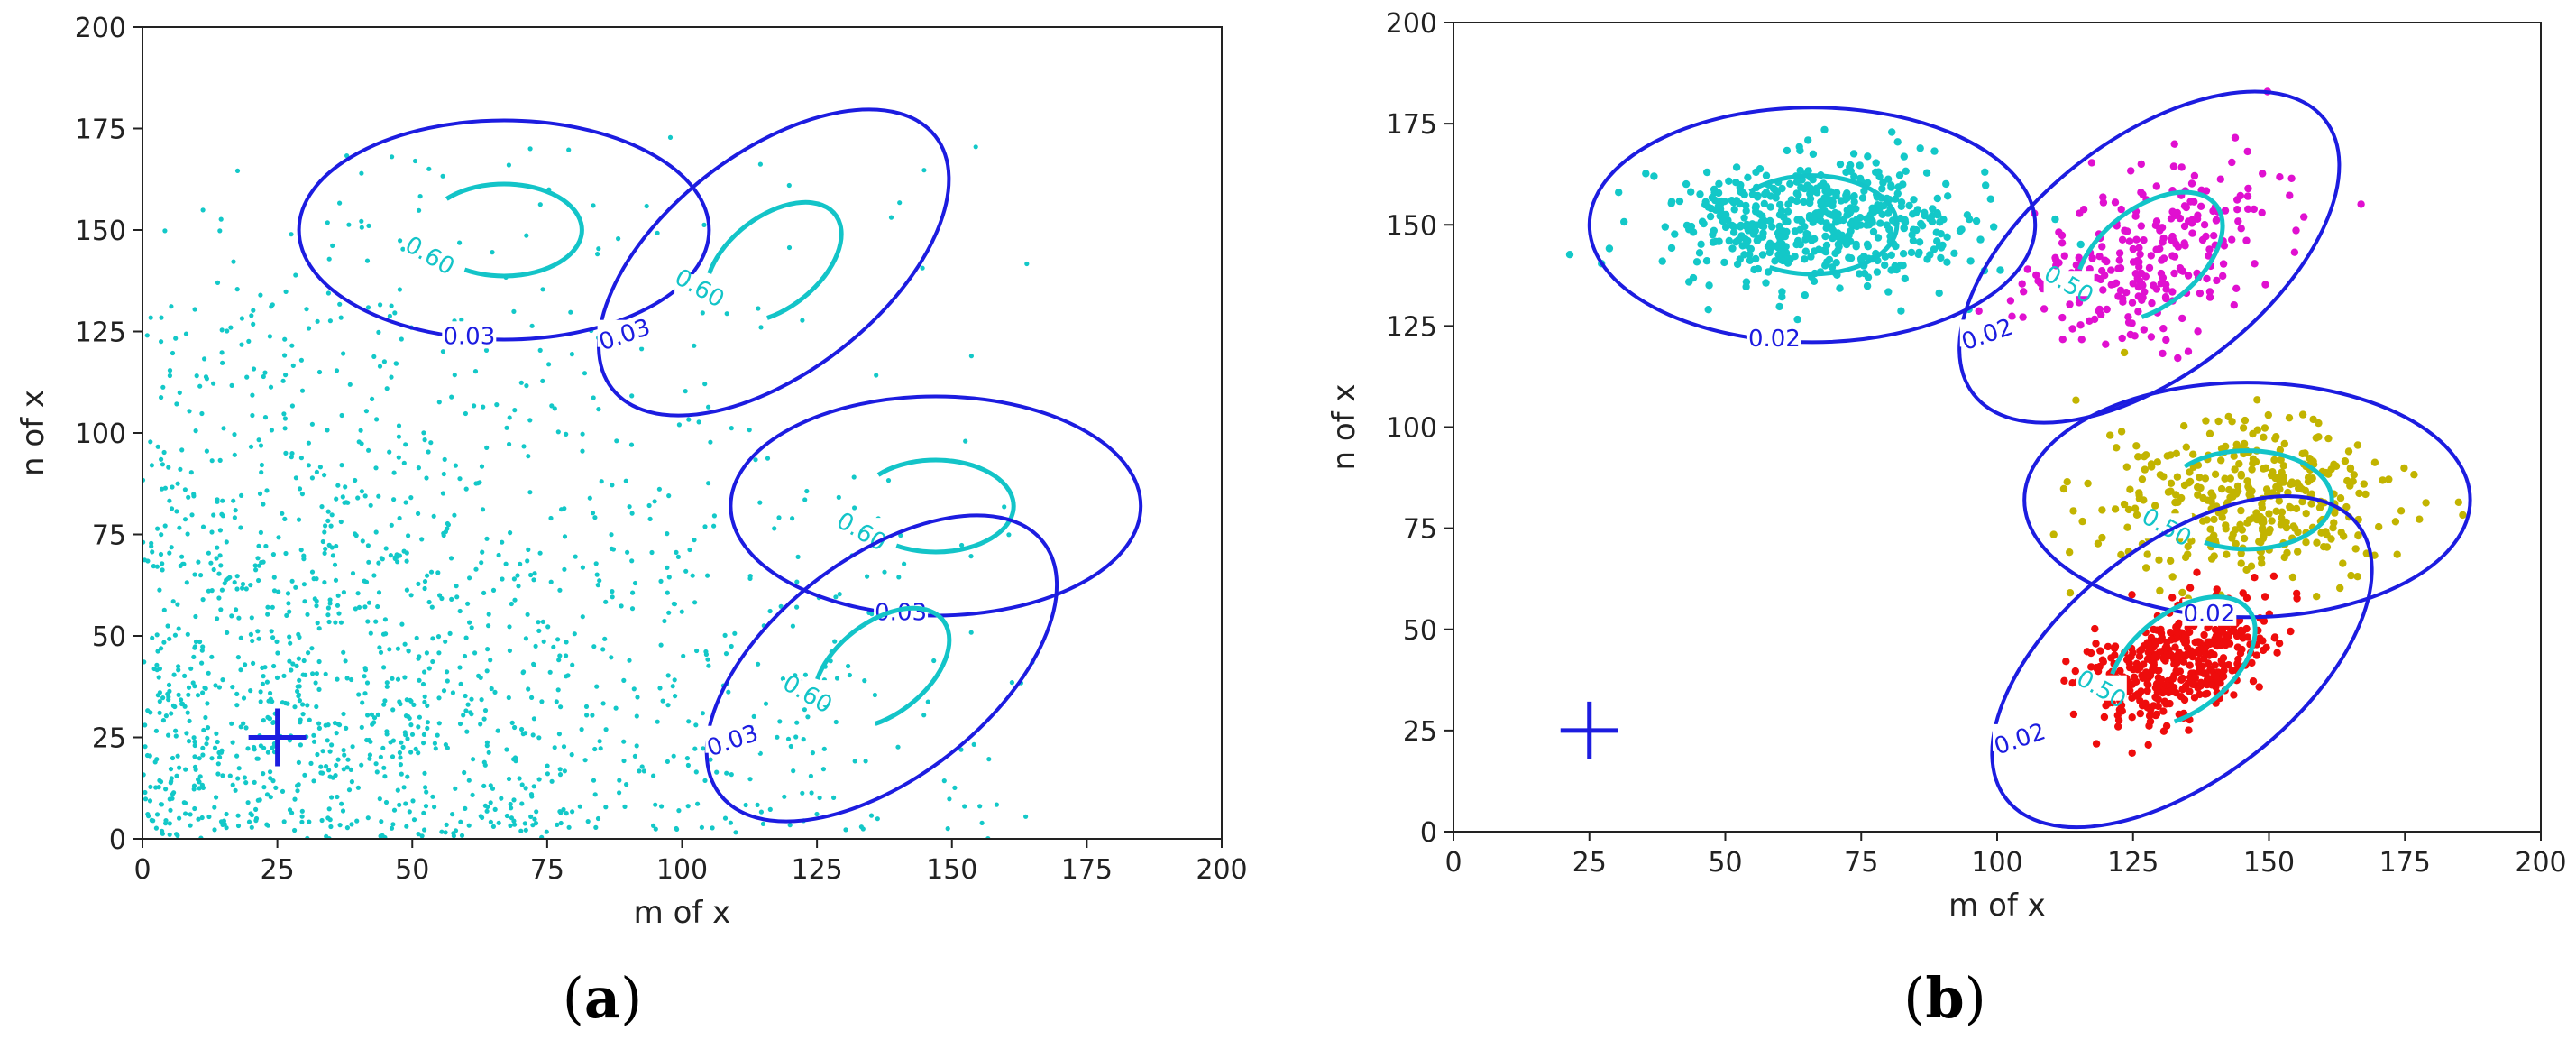 The height and width of the screenshot is (1040, 2576). What do you see at coordinates (1996, 863) in the screenshot?
I see `x-tick-label: 100` at bounding box center [1996, 863].